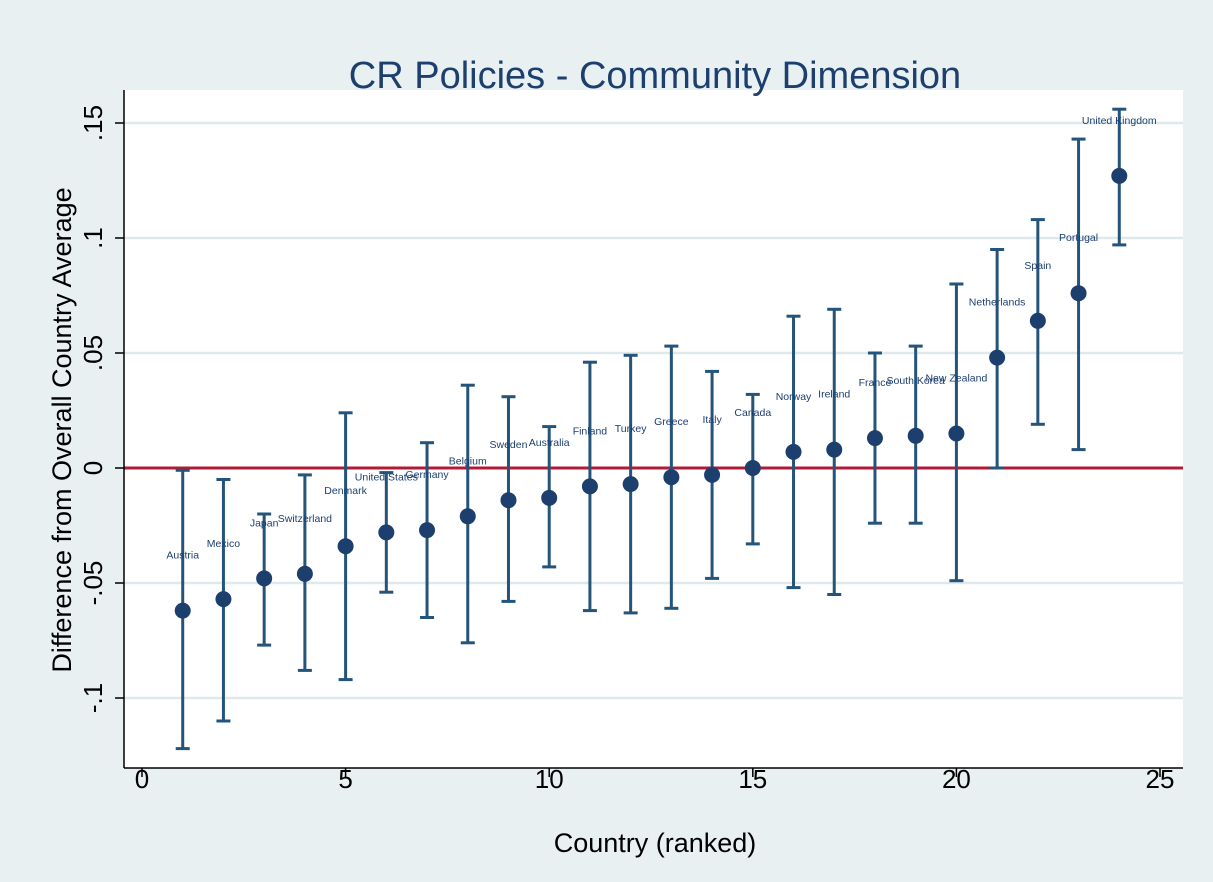 Image resolution: width=1213 pixels, height=882 pixels. Describe the element at coordinates (655, 843) in the screenshot. I see `x-axis-label: Country (ranked)` at that location.